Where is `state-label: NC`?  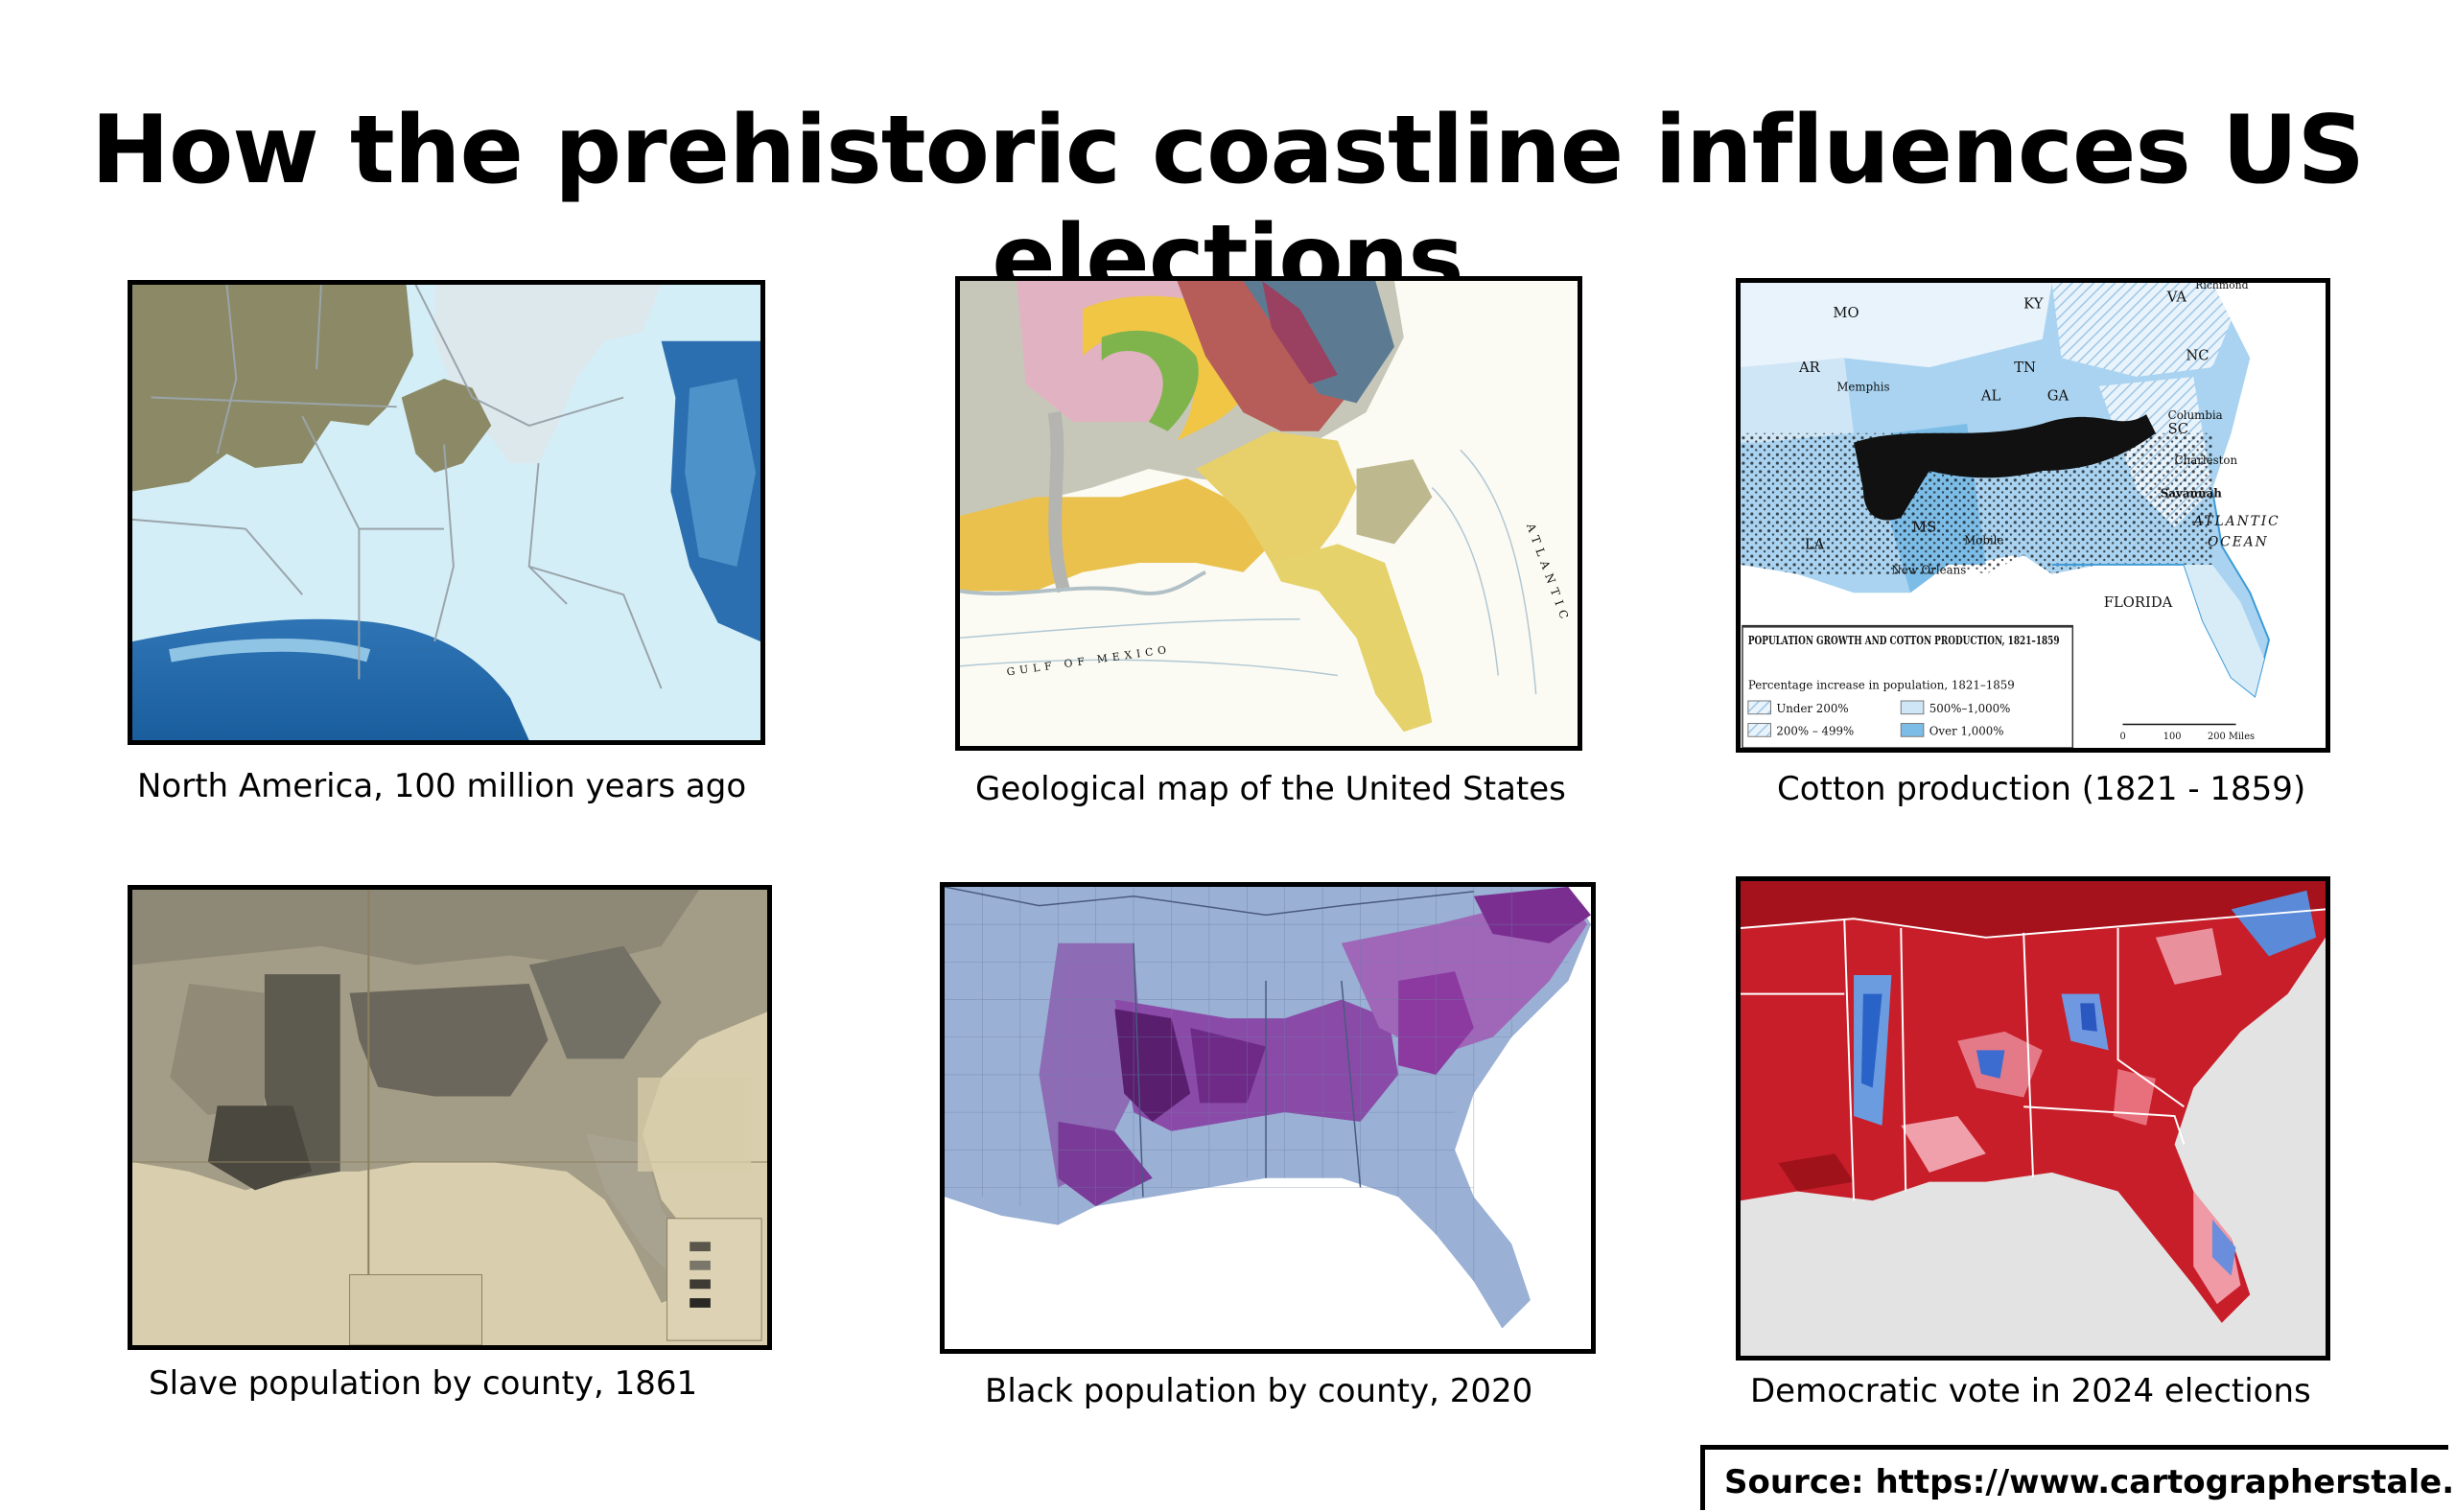
state-label: NC is located at coordinates (2197, 355).